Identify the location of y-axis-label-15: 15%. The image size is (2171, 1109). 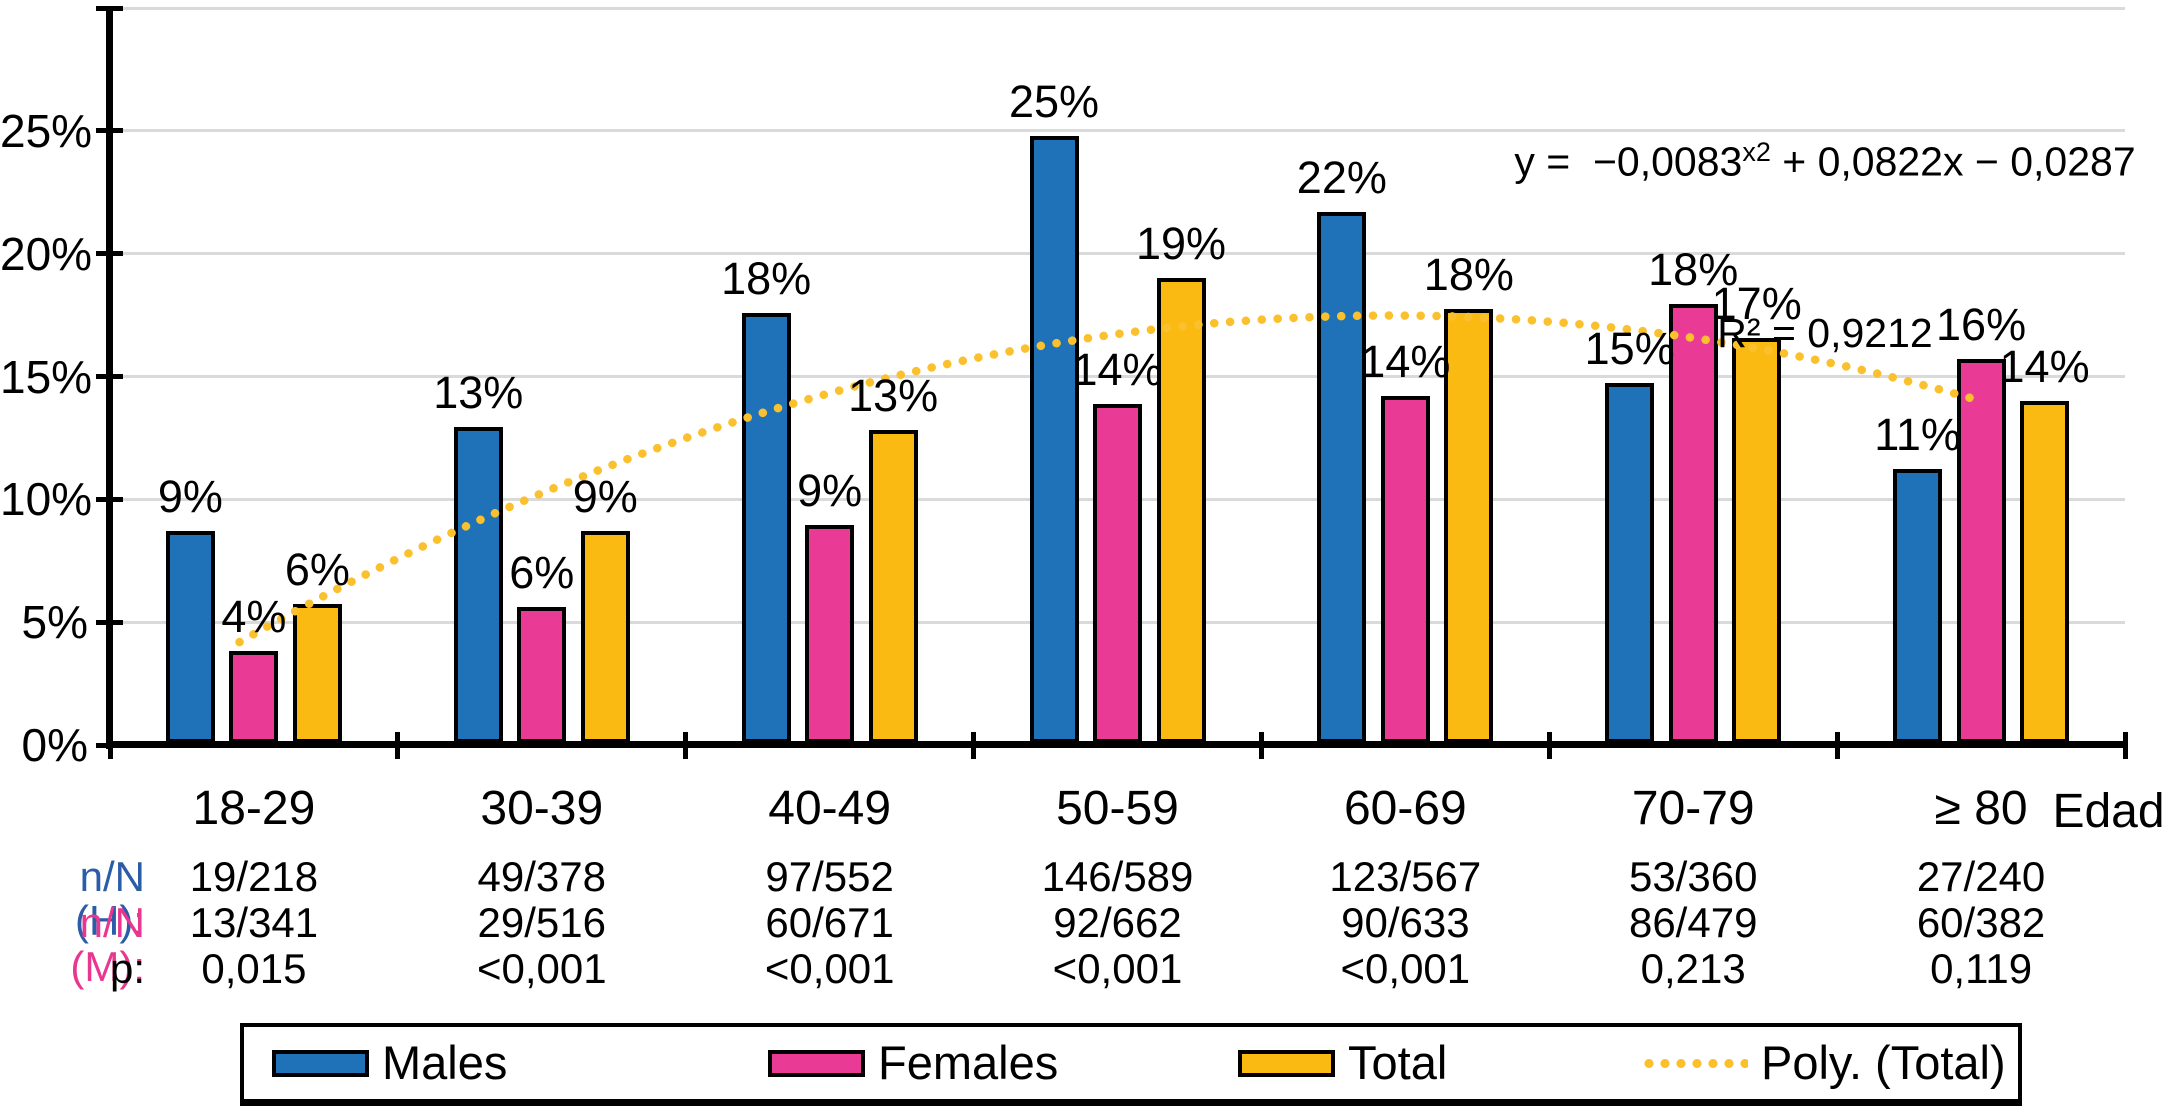
(46, 376).